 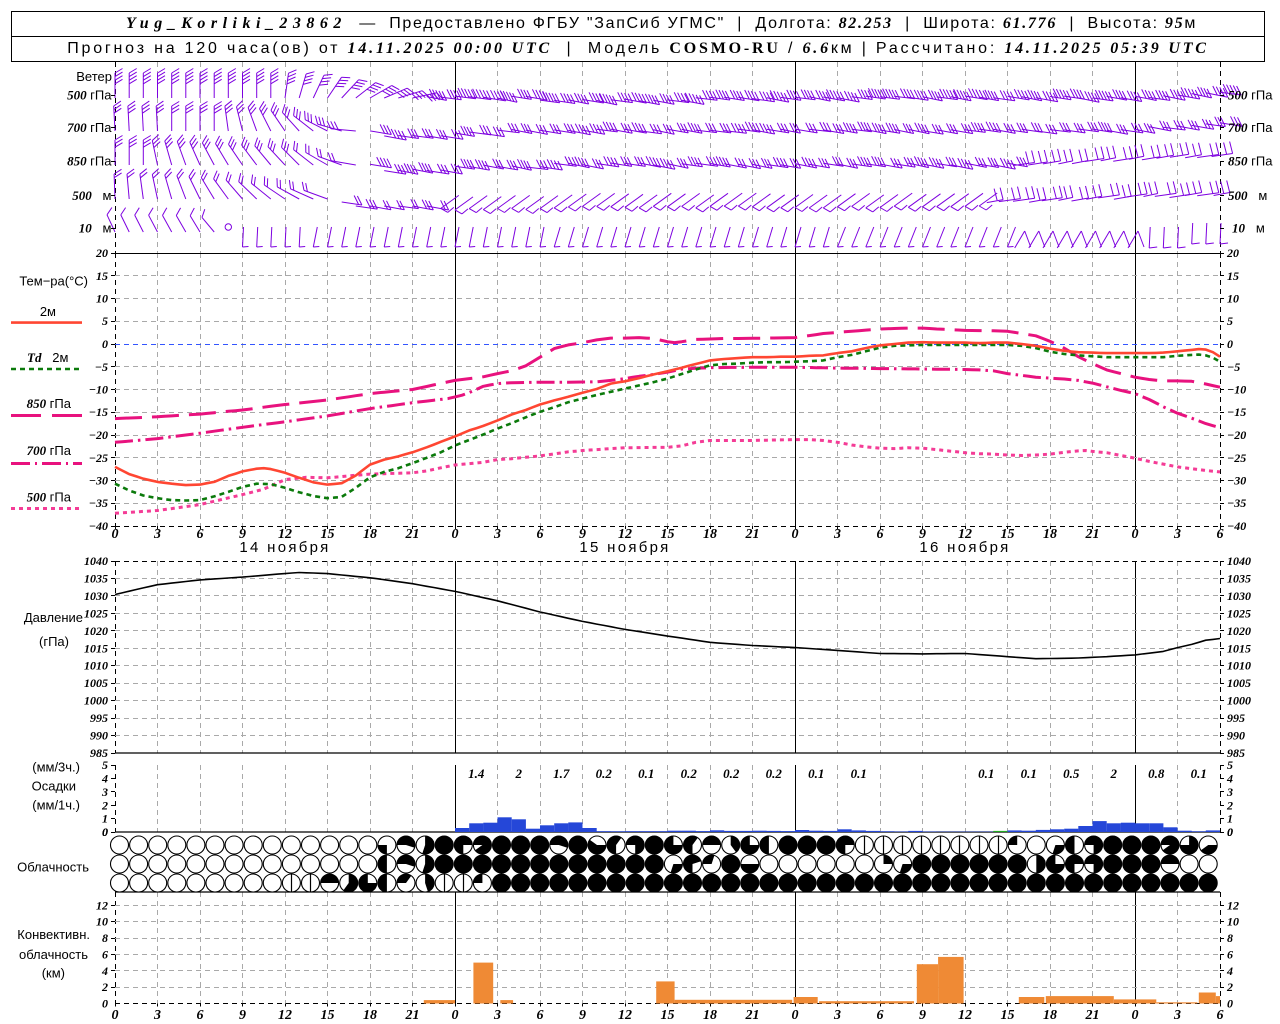 What do you see at coordinates (53, 973) in the screenshot?
I see `svg-text: (км)` at bounding box center [53, 973].